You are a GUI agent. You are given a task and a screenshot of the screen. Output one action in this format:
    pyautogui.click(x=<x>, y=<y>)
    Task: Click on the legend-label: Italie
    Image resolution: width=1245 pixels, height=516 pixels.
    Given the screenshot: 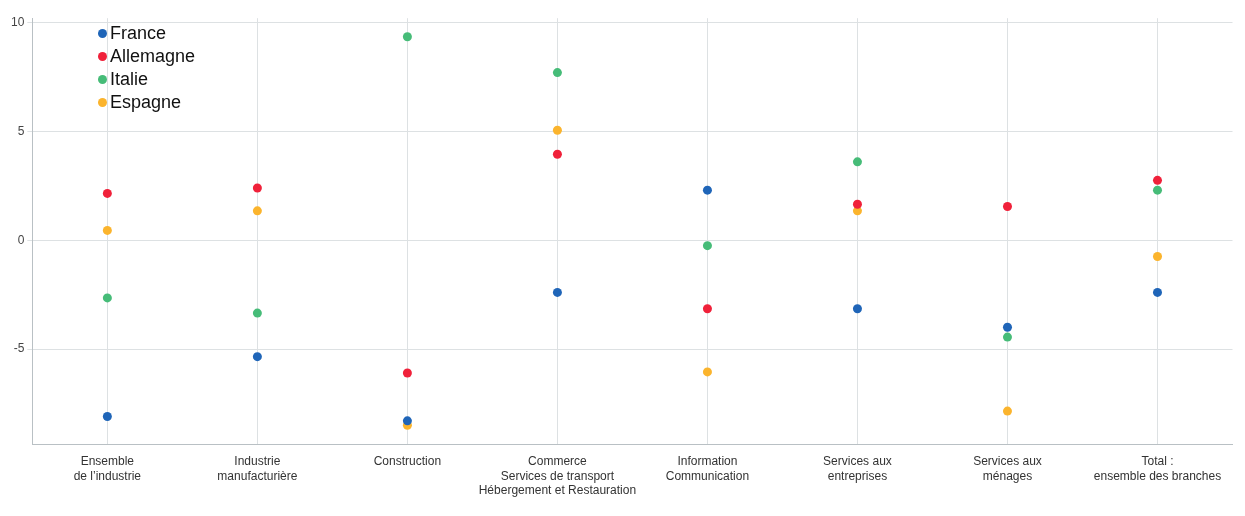 What is the action you would take?
    pyautogui.click(x=129, y=79)
    